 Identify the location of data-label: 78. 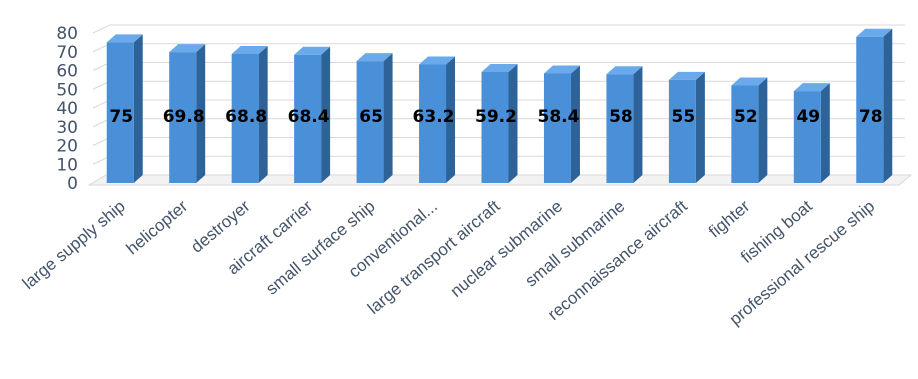
(871, 117).